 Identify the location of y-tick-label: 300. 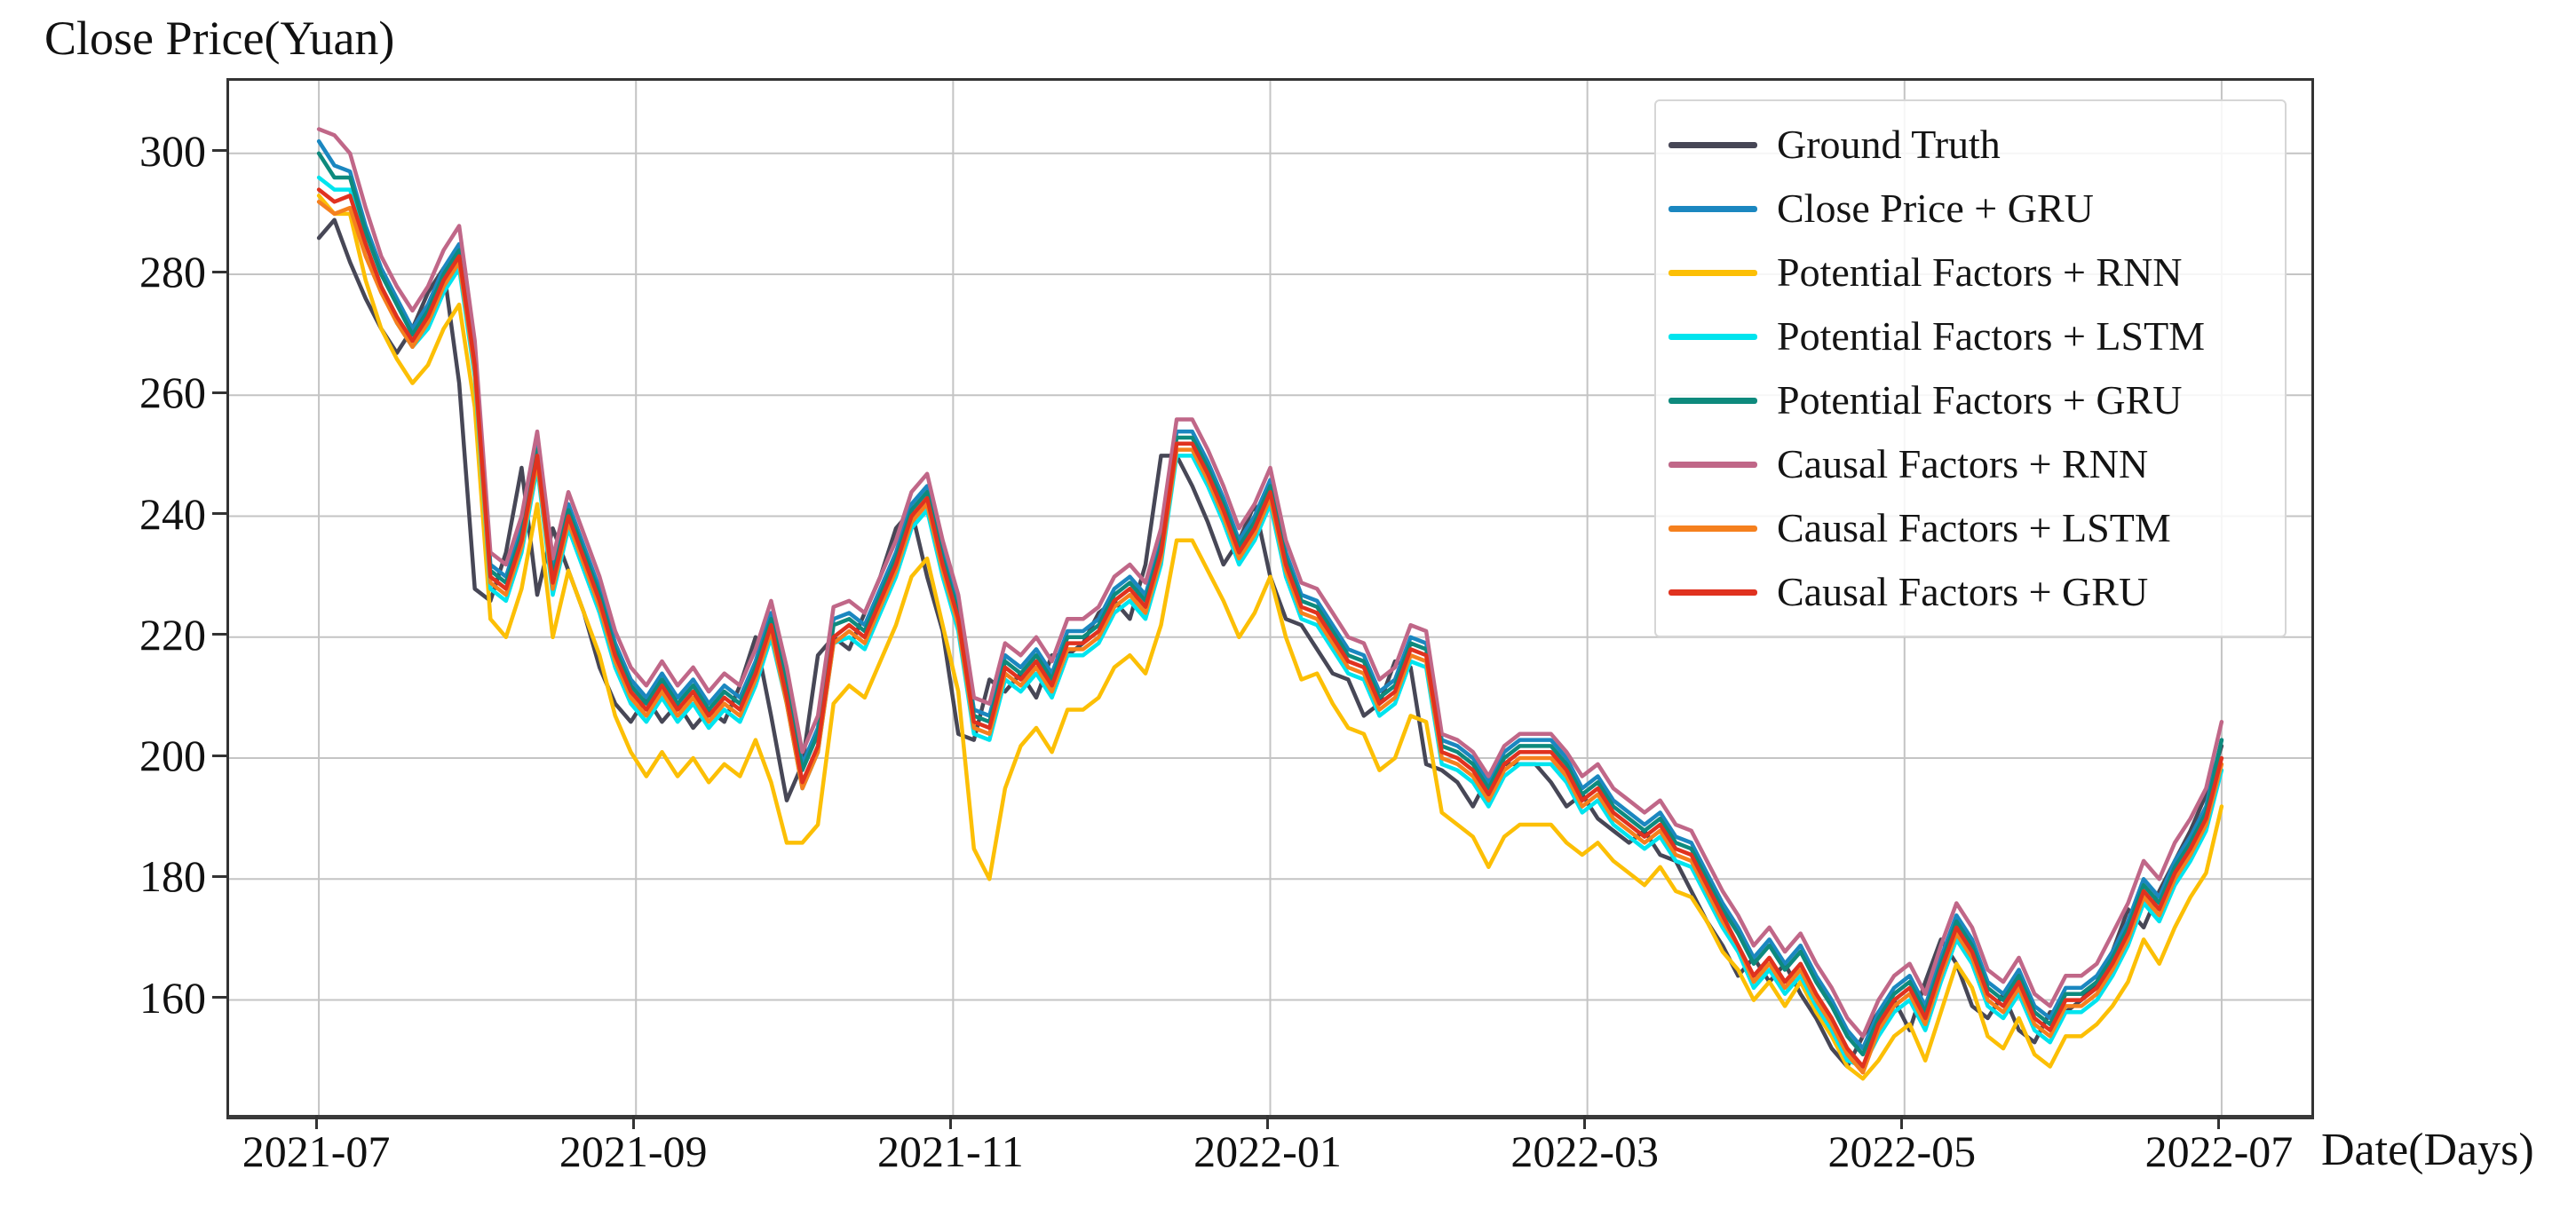
(172, 150).